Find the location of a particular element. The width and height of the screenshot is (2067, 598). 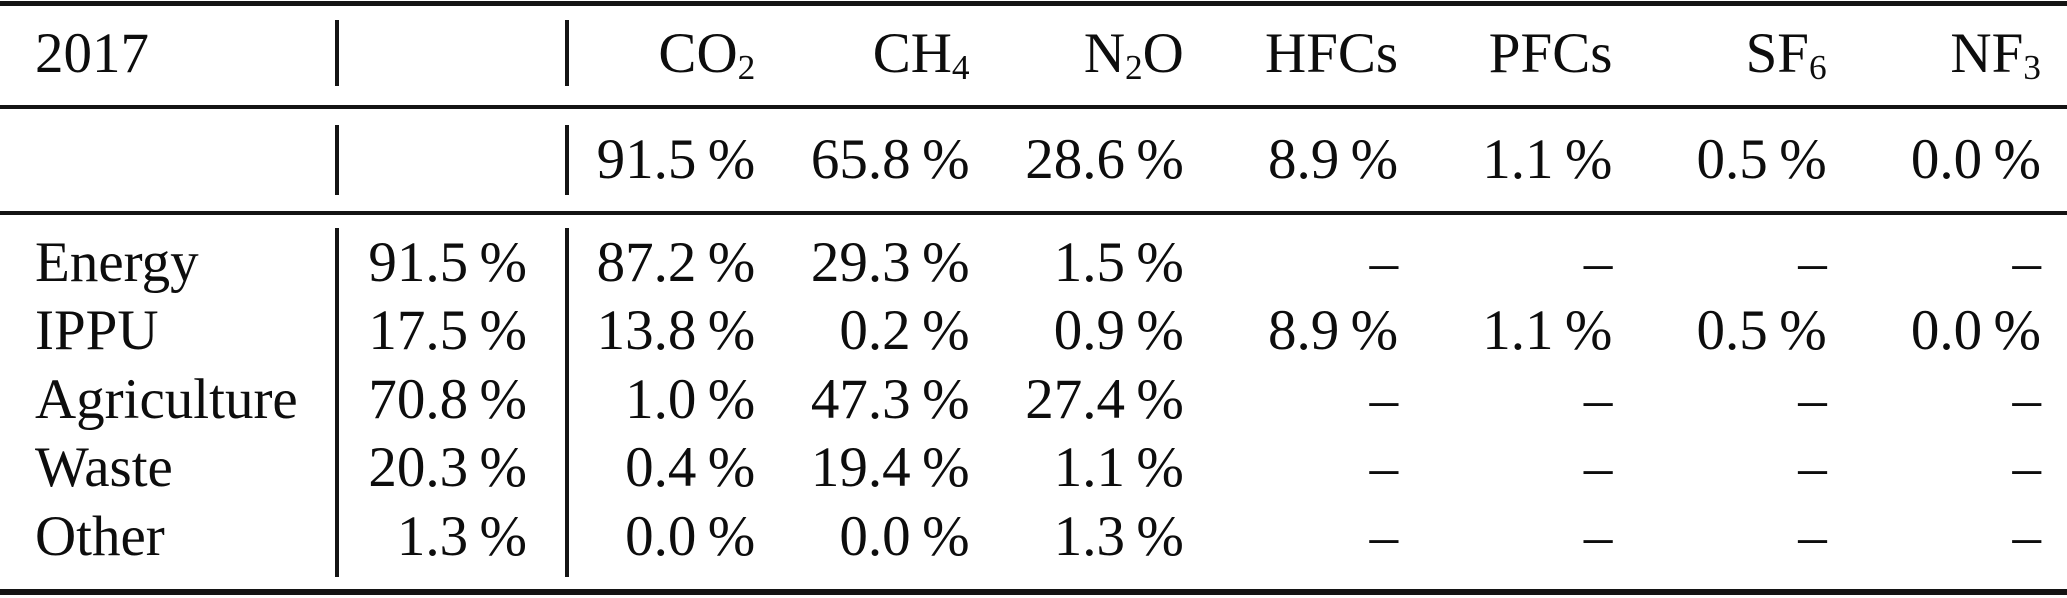

value-cell: 1.0 % is located at coordinates (690, 399).